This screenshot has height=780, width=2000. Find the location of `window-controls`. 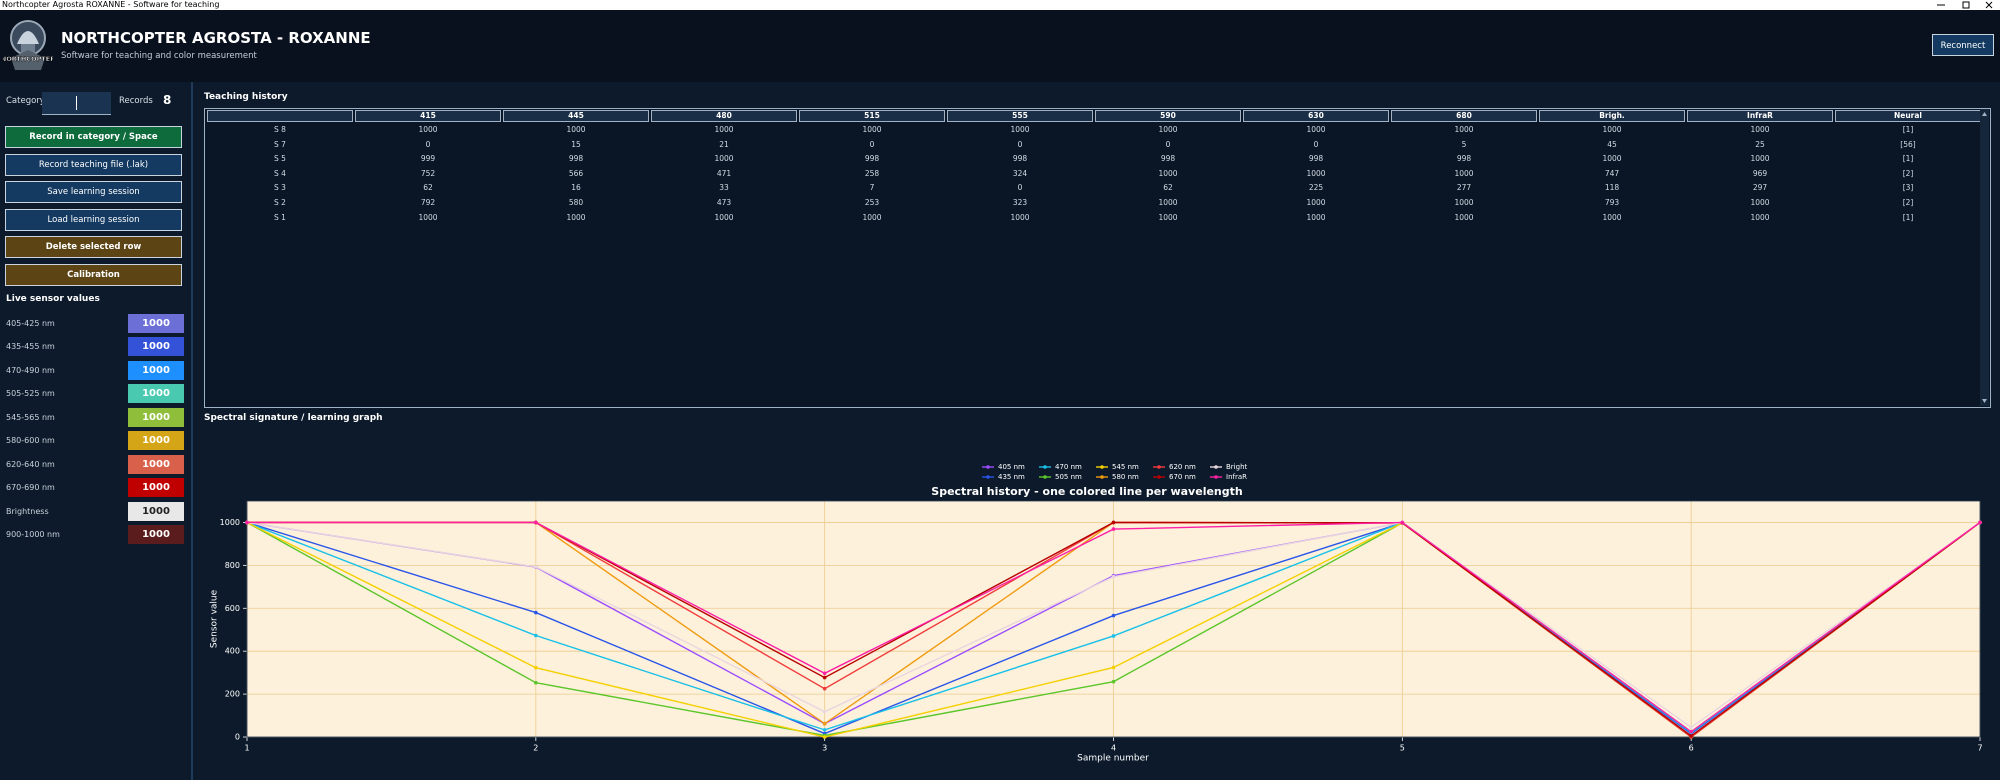

window-controls is located at coordinates (1965, 5).